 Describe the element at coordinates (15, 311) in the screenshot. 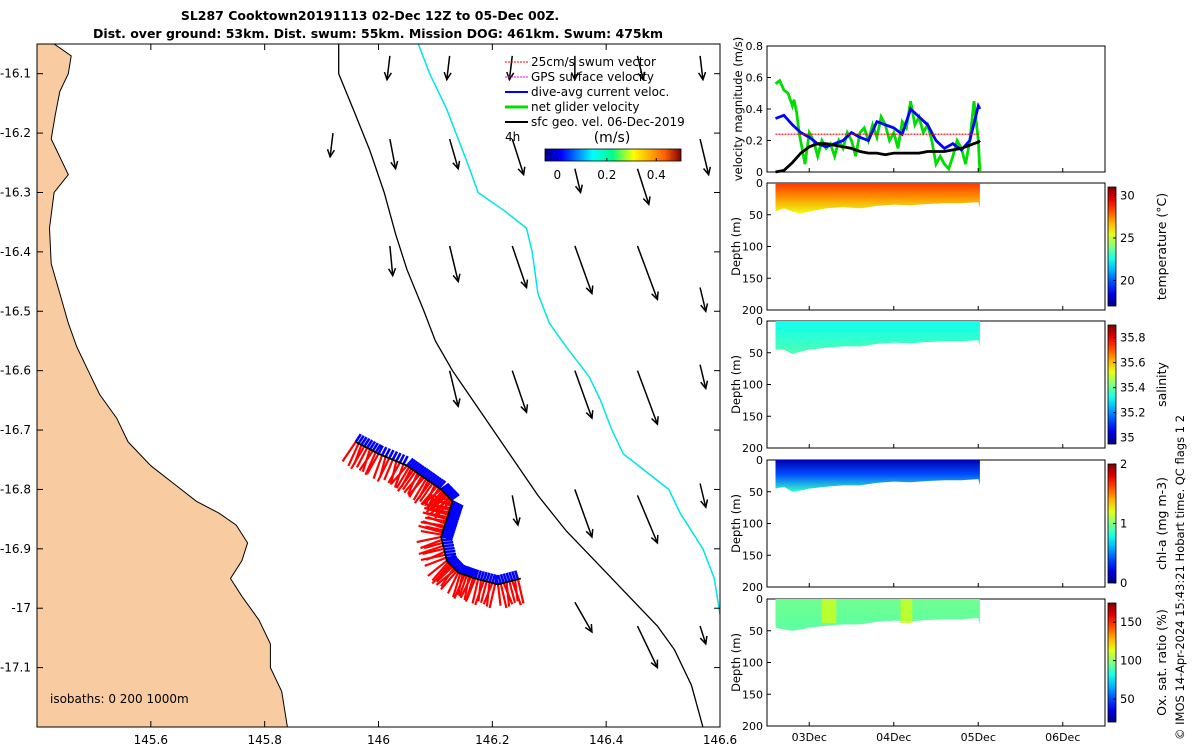

I see `map-y-tick-label: -16.5` at that location.